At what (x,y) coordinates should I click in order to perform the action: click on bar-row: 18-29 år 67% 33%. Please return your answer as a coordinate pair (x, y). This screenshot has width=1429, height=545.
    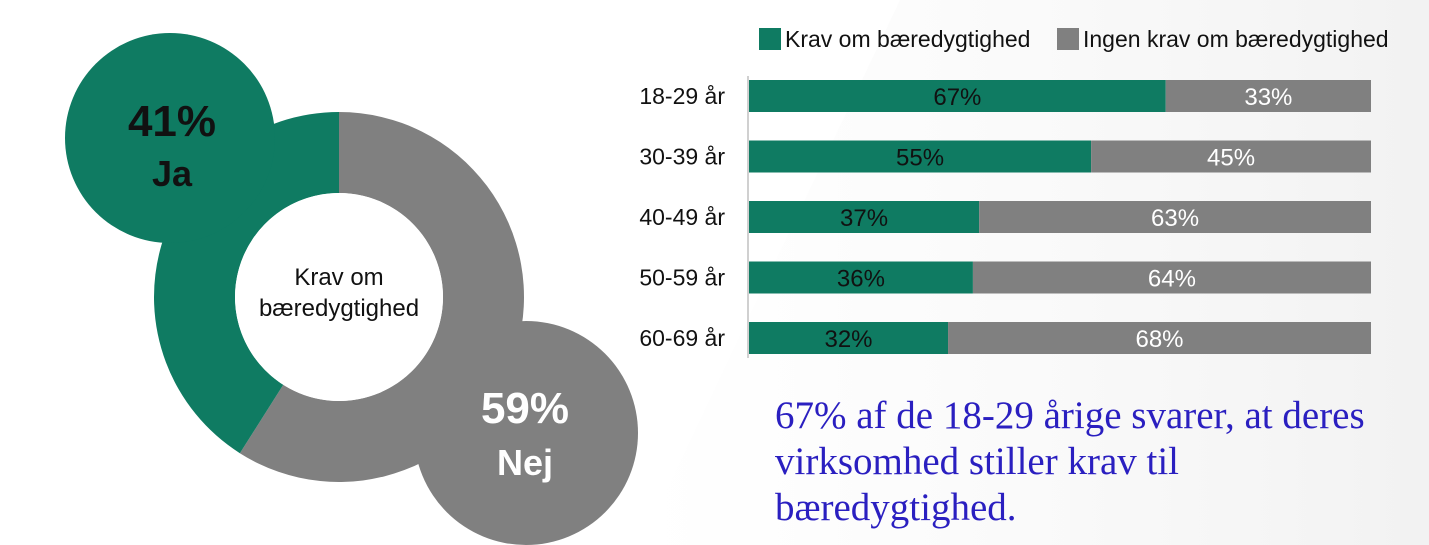
    Looking at the image, I should click on (1005, 96).